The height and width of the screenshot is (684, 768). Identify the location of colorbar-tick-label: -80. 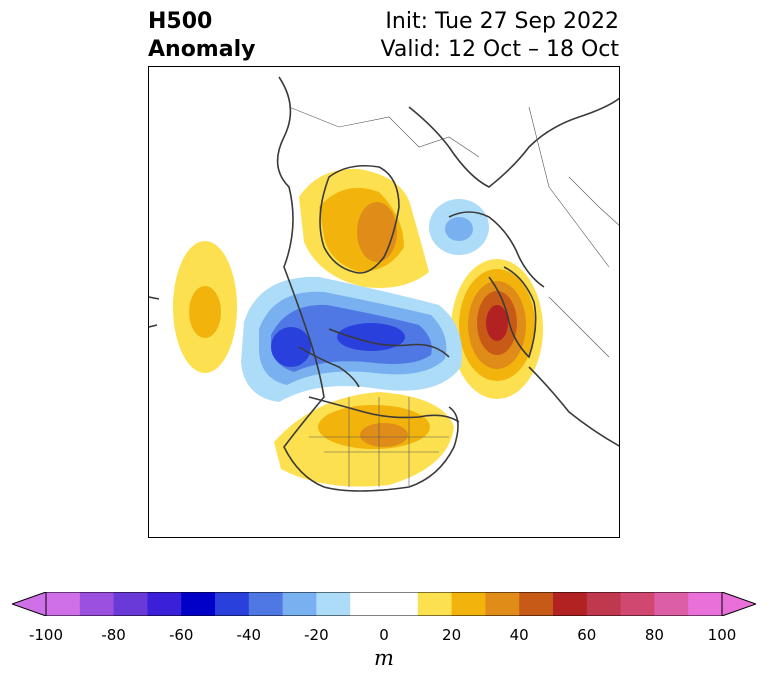
(113, 635).